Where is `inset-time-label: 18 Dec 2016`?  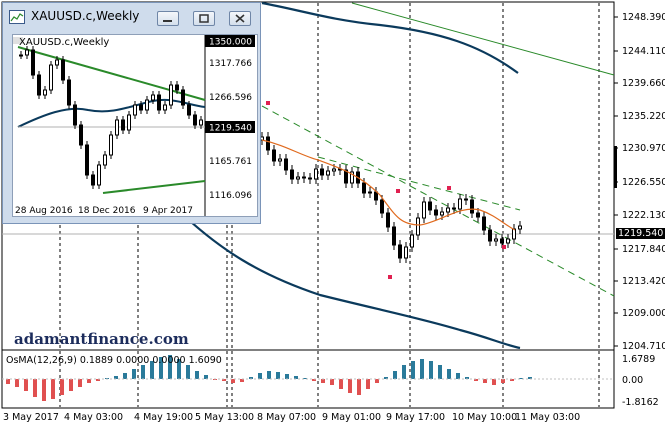
inset-time-label: 18 Dec 2016 is located at coordinates (107, 211).